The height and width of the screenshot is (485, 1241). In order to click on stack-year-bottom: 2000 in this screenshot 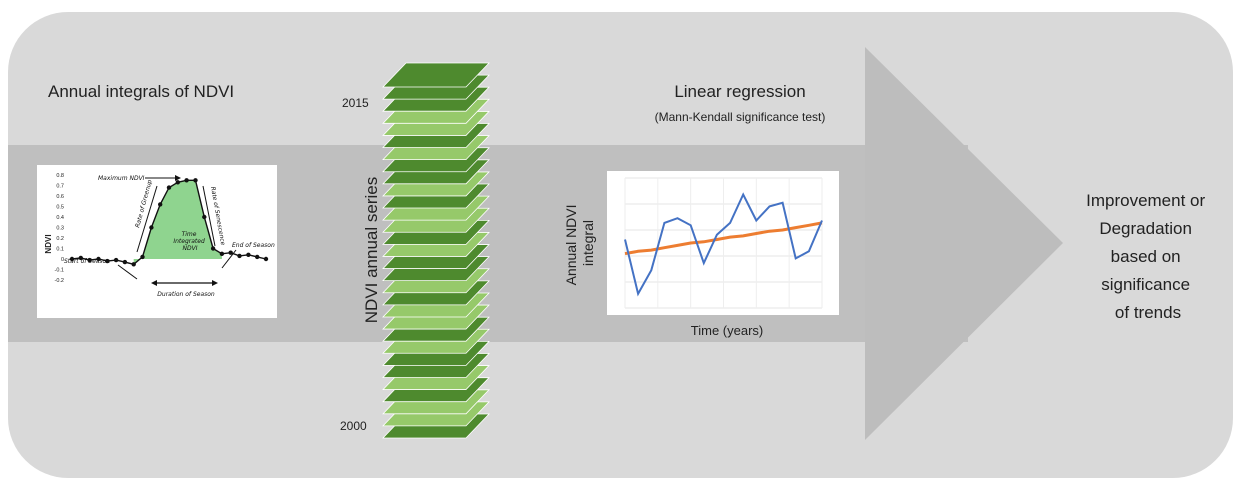, I will do `click(353, 426)`.